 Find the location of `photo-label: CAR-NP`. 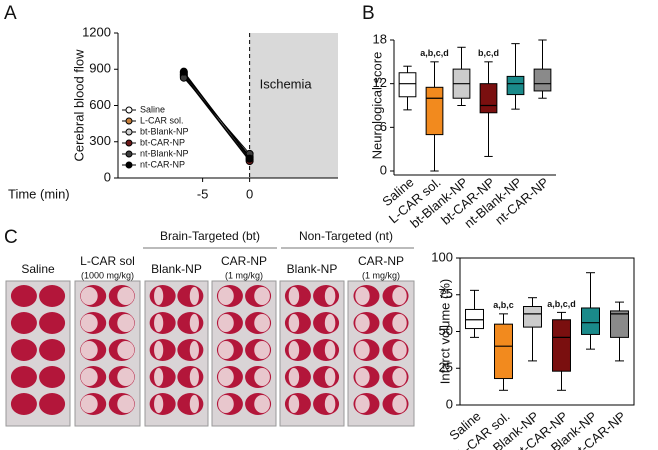

photo-label: CAR-NP is located at coordinates (244, 261).